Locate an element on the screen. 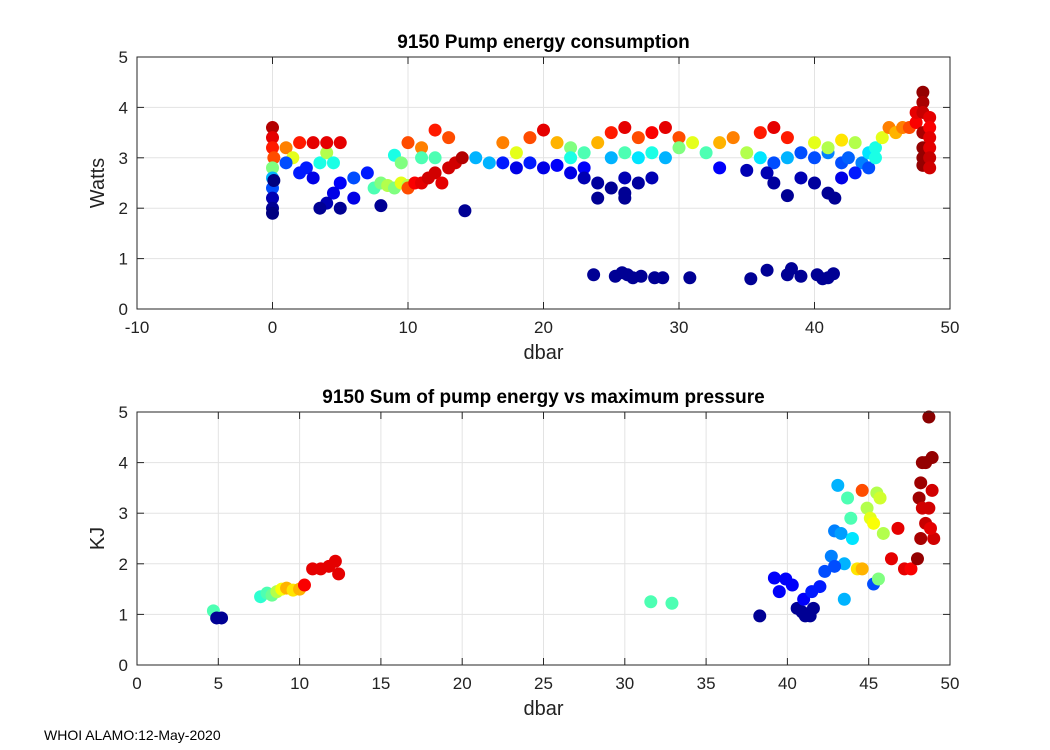  y-tick-label: 3 is located at coordinates (123, 513).